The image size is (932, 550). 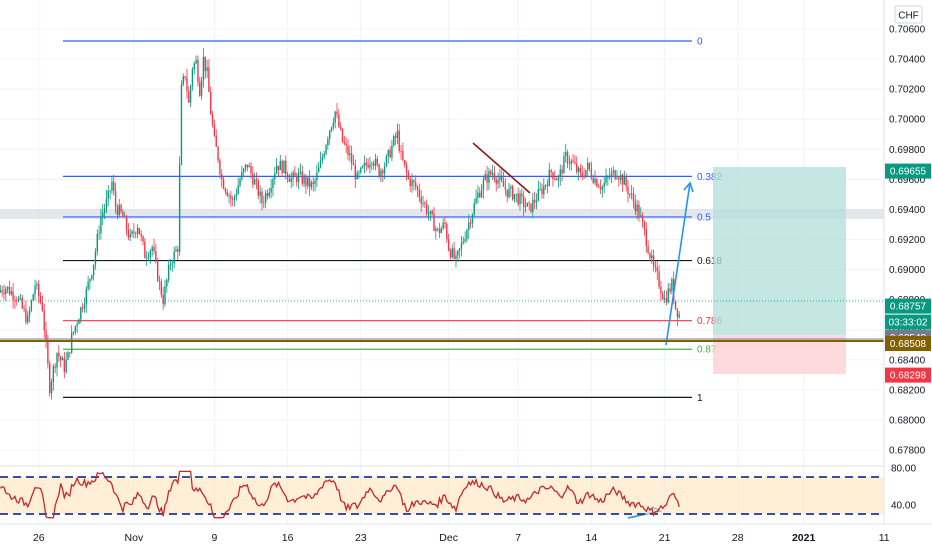 I want to click on fib-level-label: 0.382, so click(x=709, y=177).